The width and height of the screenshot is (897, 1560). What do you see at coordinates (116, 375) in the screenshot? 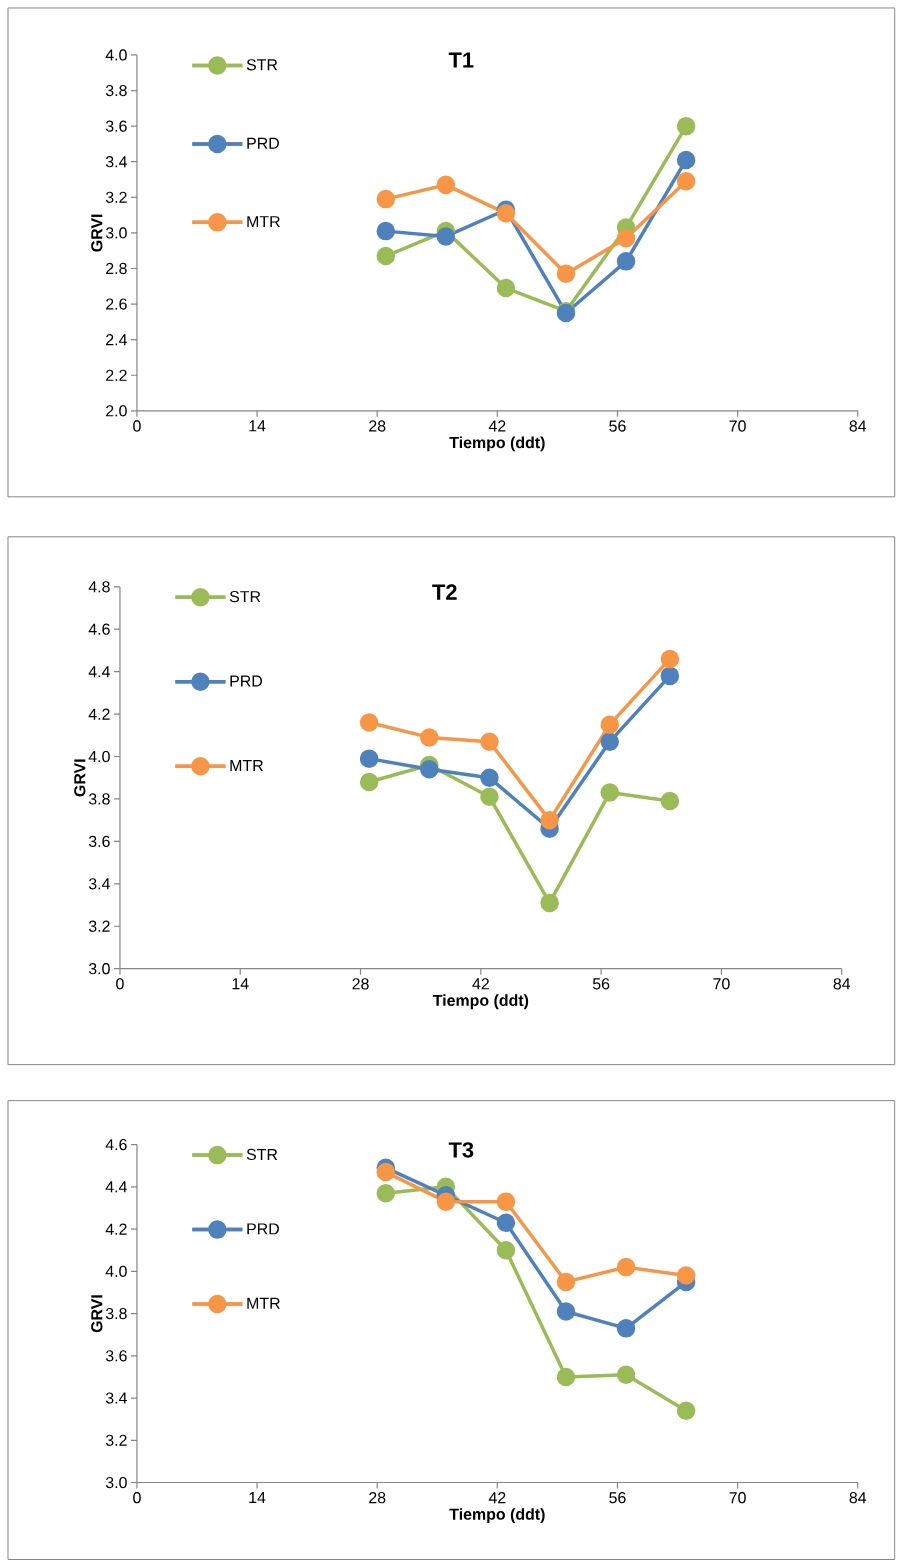
I see `y-tick-label: 2.2` at bounding box center [116, 375].